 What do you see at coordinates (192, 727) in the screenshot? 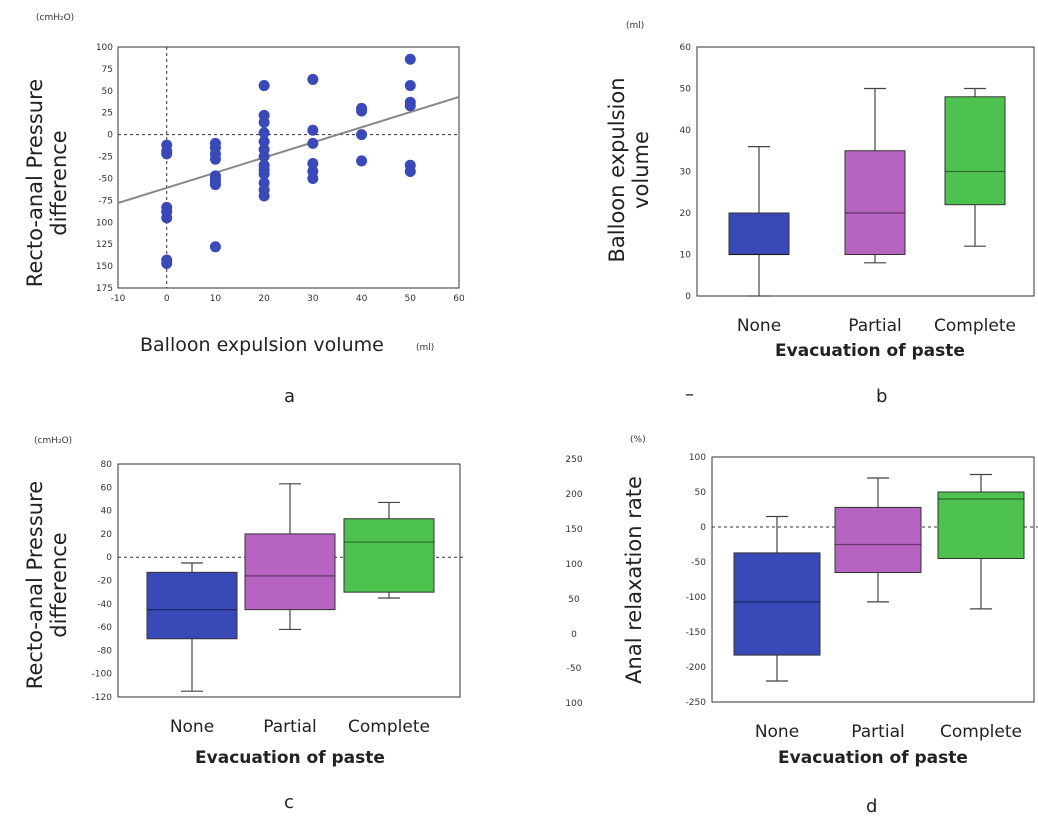
I see `panel-c-category-label: None` at bounding box center [192, 727].